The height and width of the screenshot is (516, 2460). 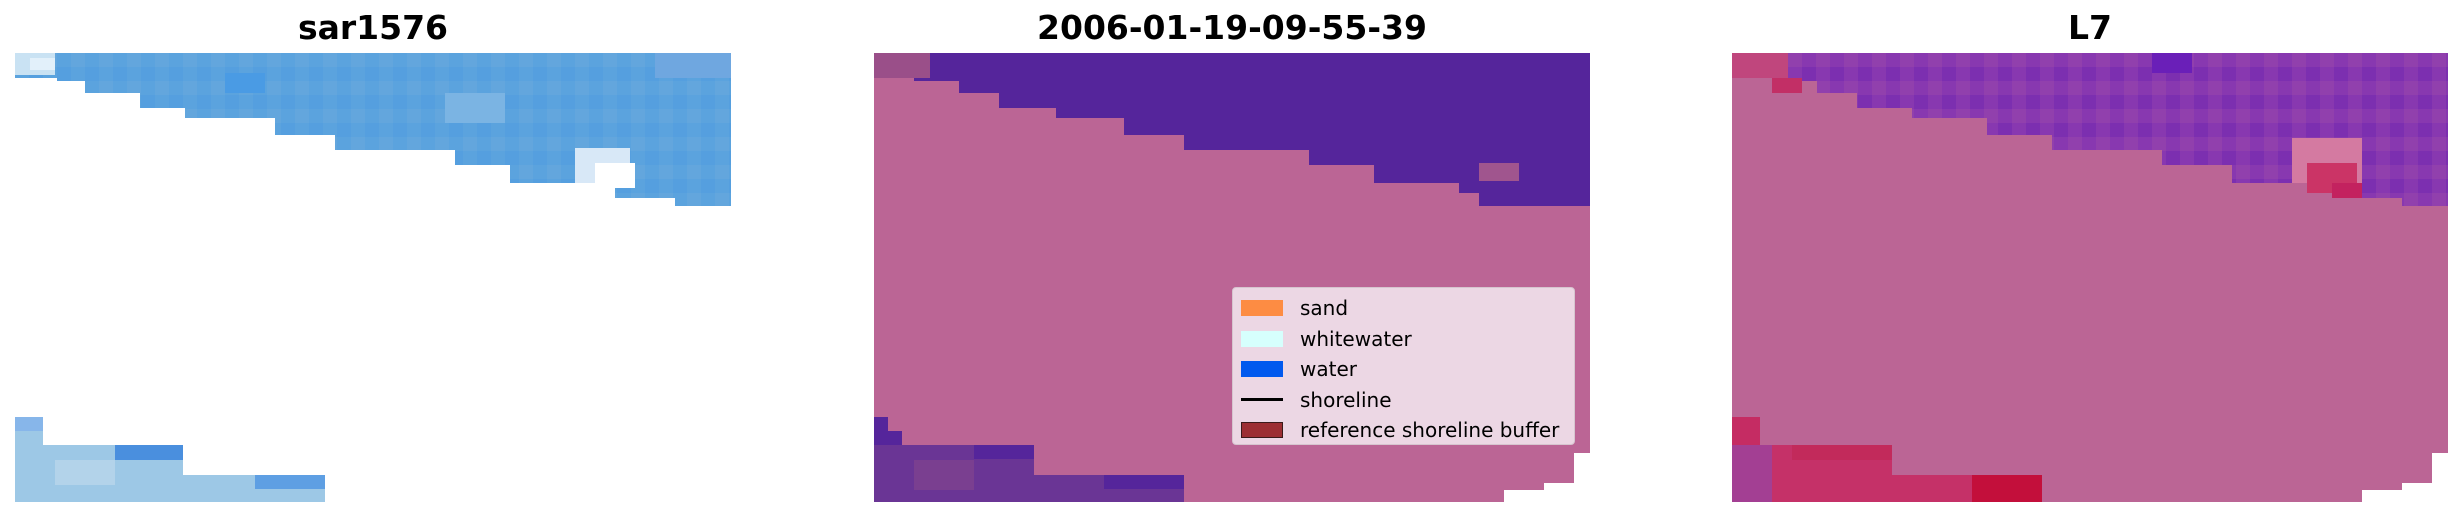 I want to click on legend-item-water: water, so click(x=1407, y=369).